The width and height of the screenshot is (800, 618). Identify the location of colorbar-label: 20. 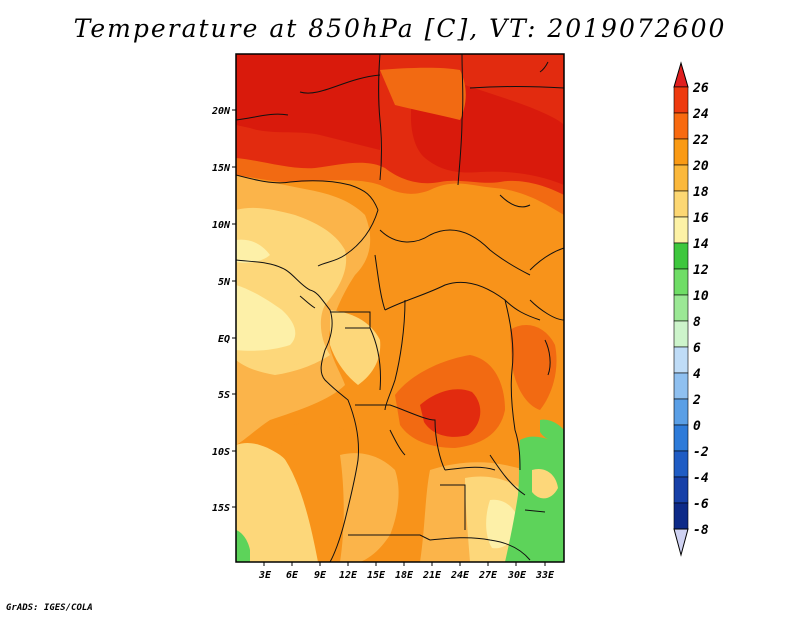
(700, 166).